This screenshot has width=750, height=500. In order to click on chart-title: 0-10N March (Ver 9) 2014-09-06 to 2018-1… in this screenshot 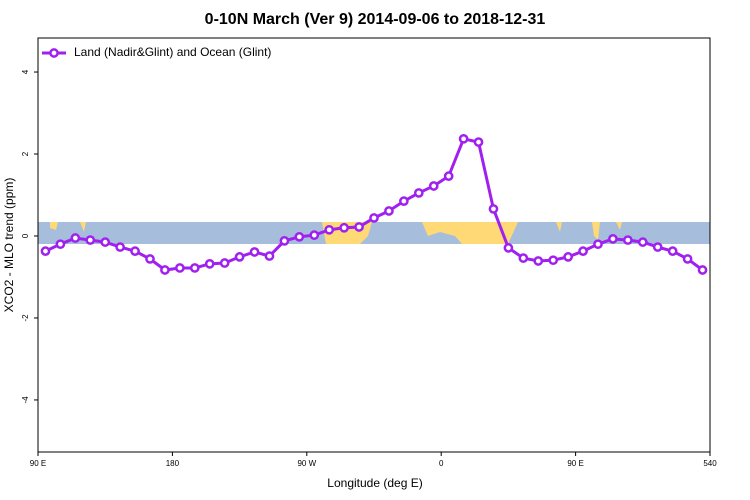, I will do `click(375, 19)`.